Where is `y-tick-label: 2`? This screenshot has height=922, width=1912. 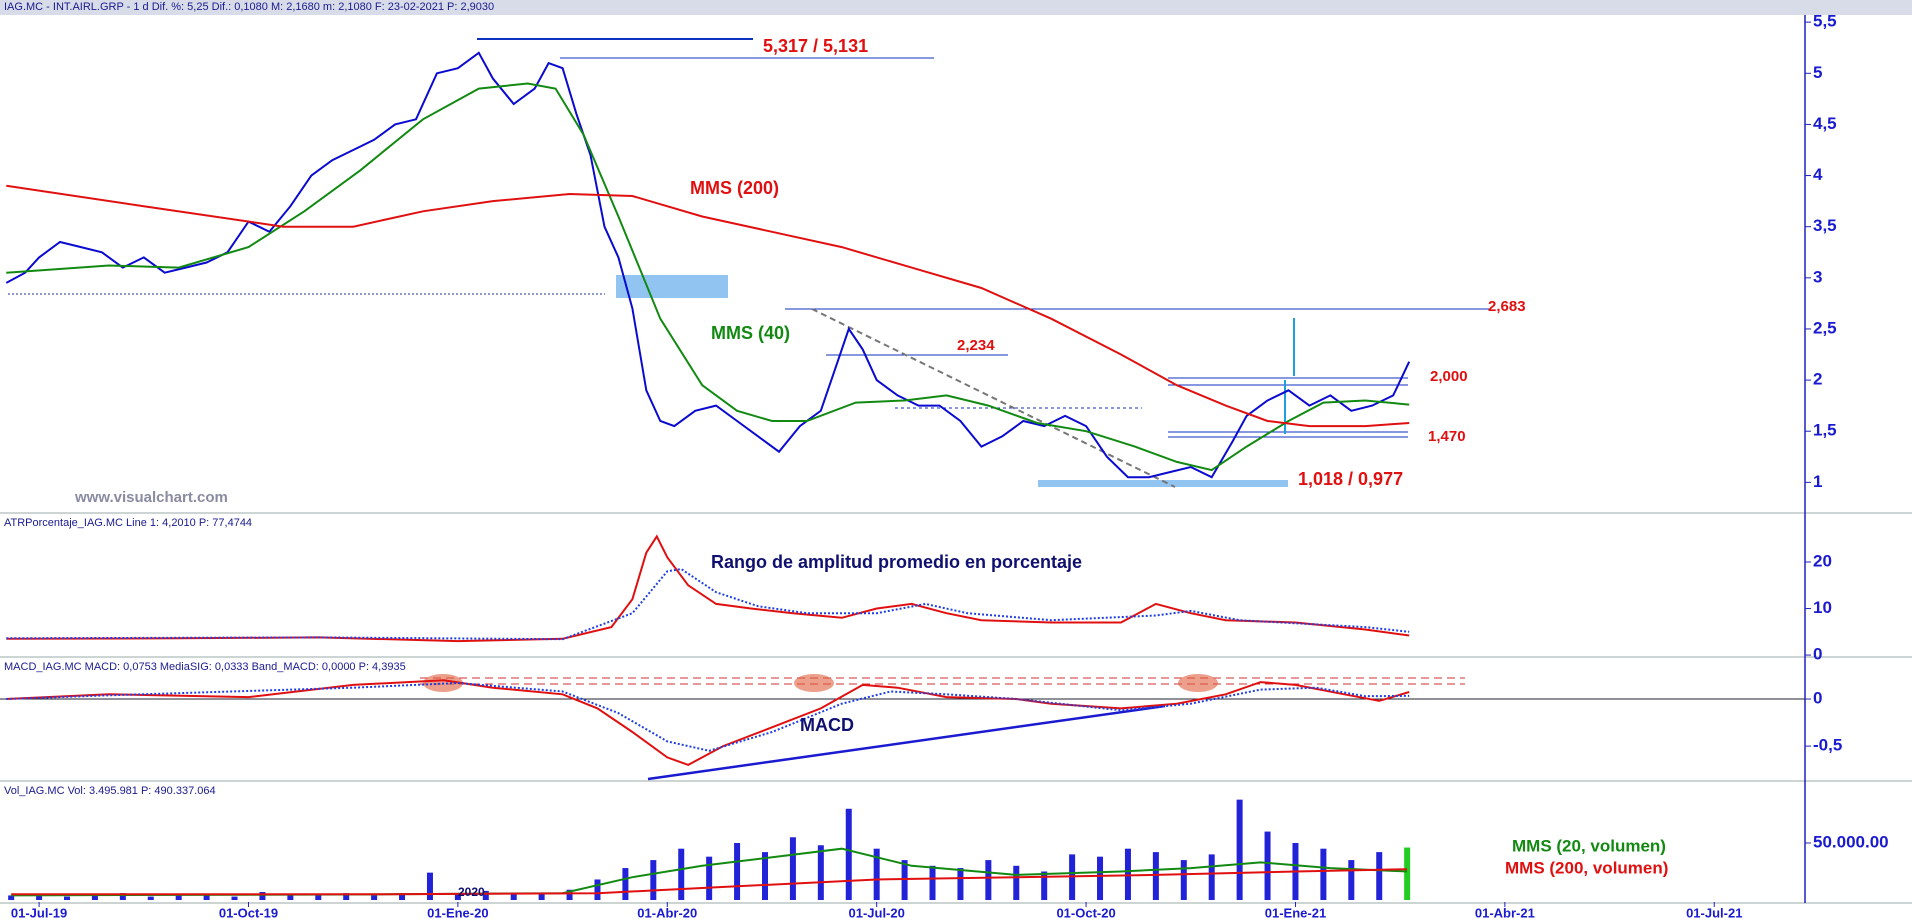 y-tick-label: 2 is located at coordinates (1817, 379).